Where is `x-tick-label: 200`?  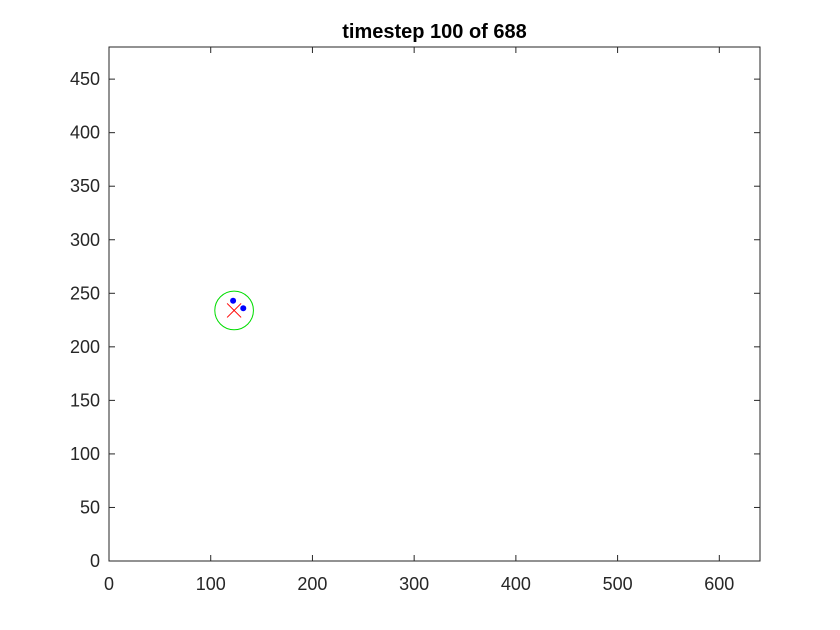
x-tick-label: 200 is located at coordinates (312, 584).